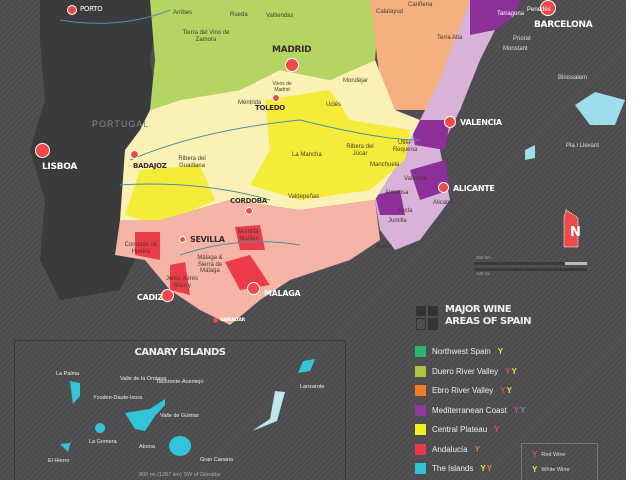  Describe the element at coordinates (292, 50) in the screenshot. I see `city-madrid: MADRID` at that location.